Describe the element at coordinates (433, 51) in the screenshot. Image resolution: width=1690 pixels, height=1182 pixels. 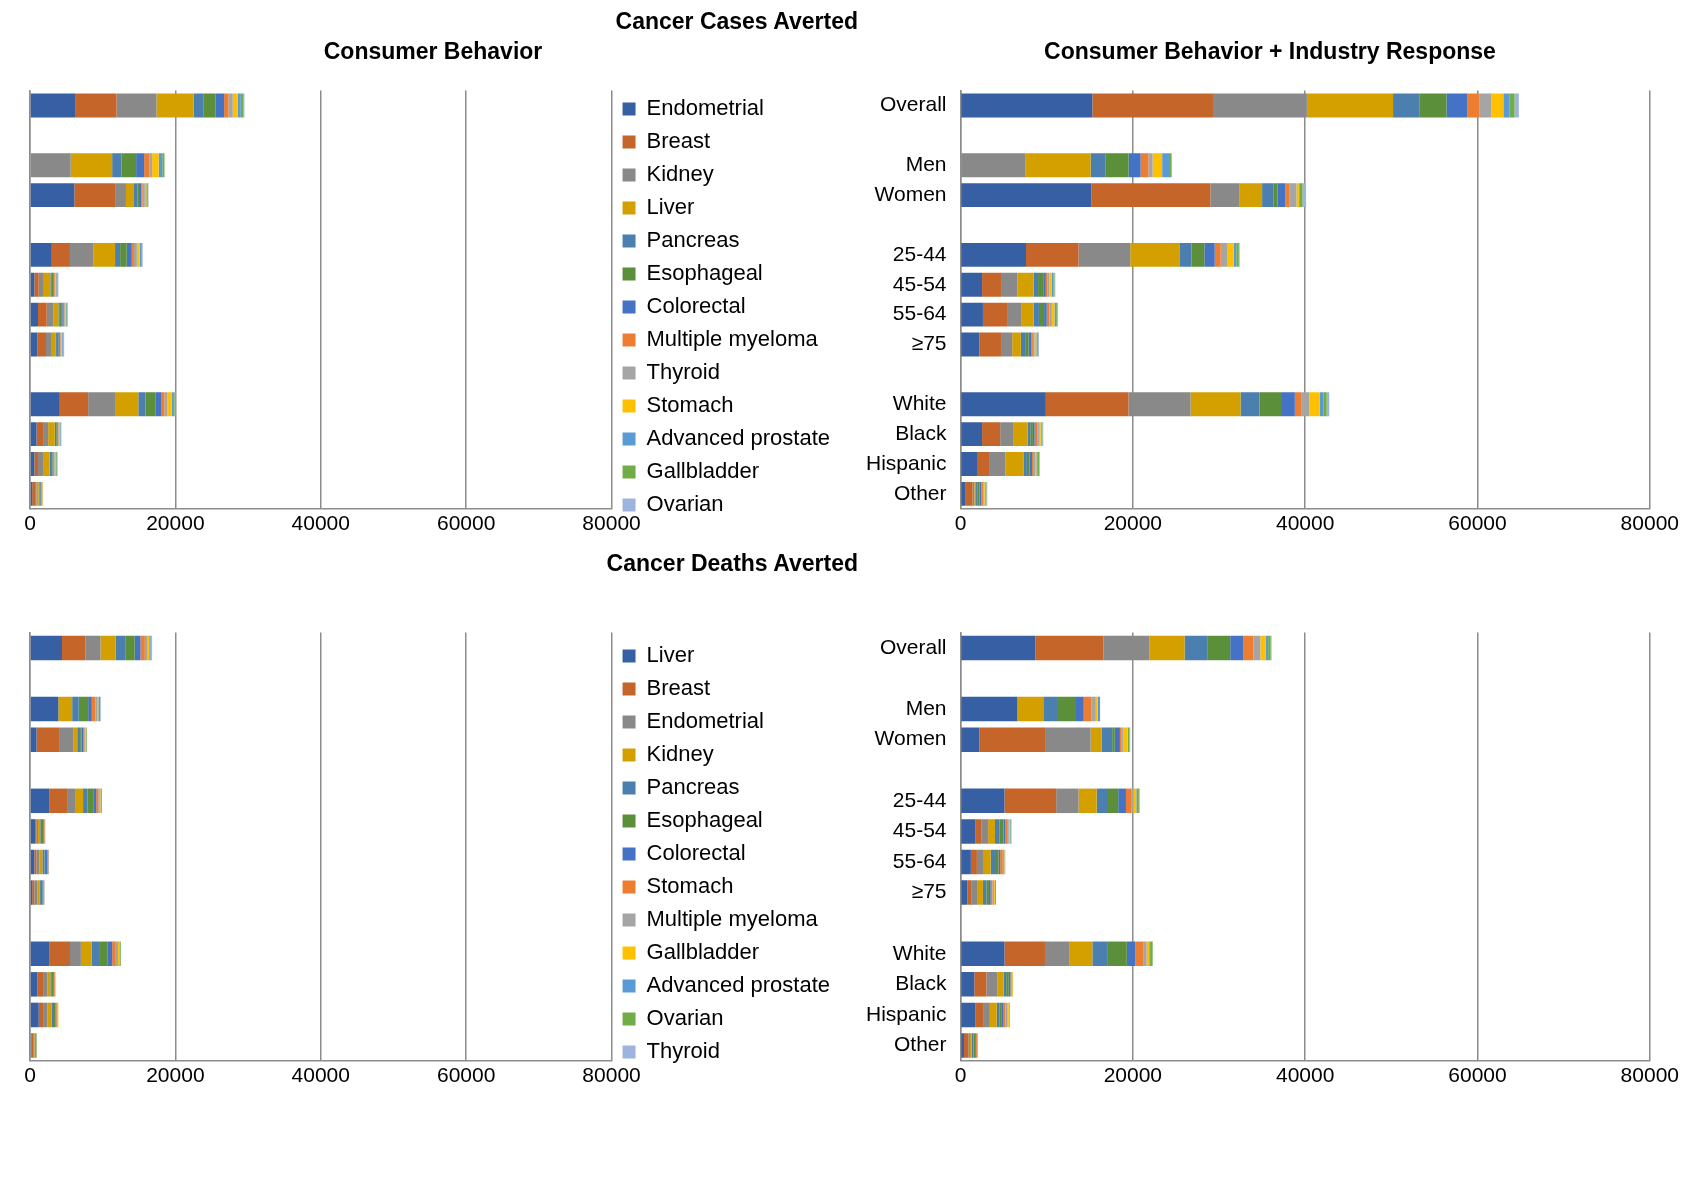
I see `chart-subtitle: Consumer Behavior` at that location.